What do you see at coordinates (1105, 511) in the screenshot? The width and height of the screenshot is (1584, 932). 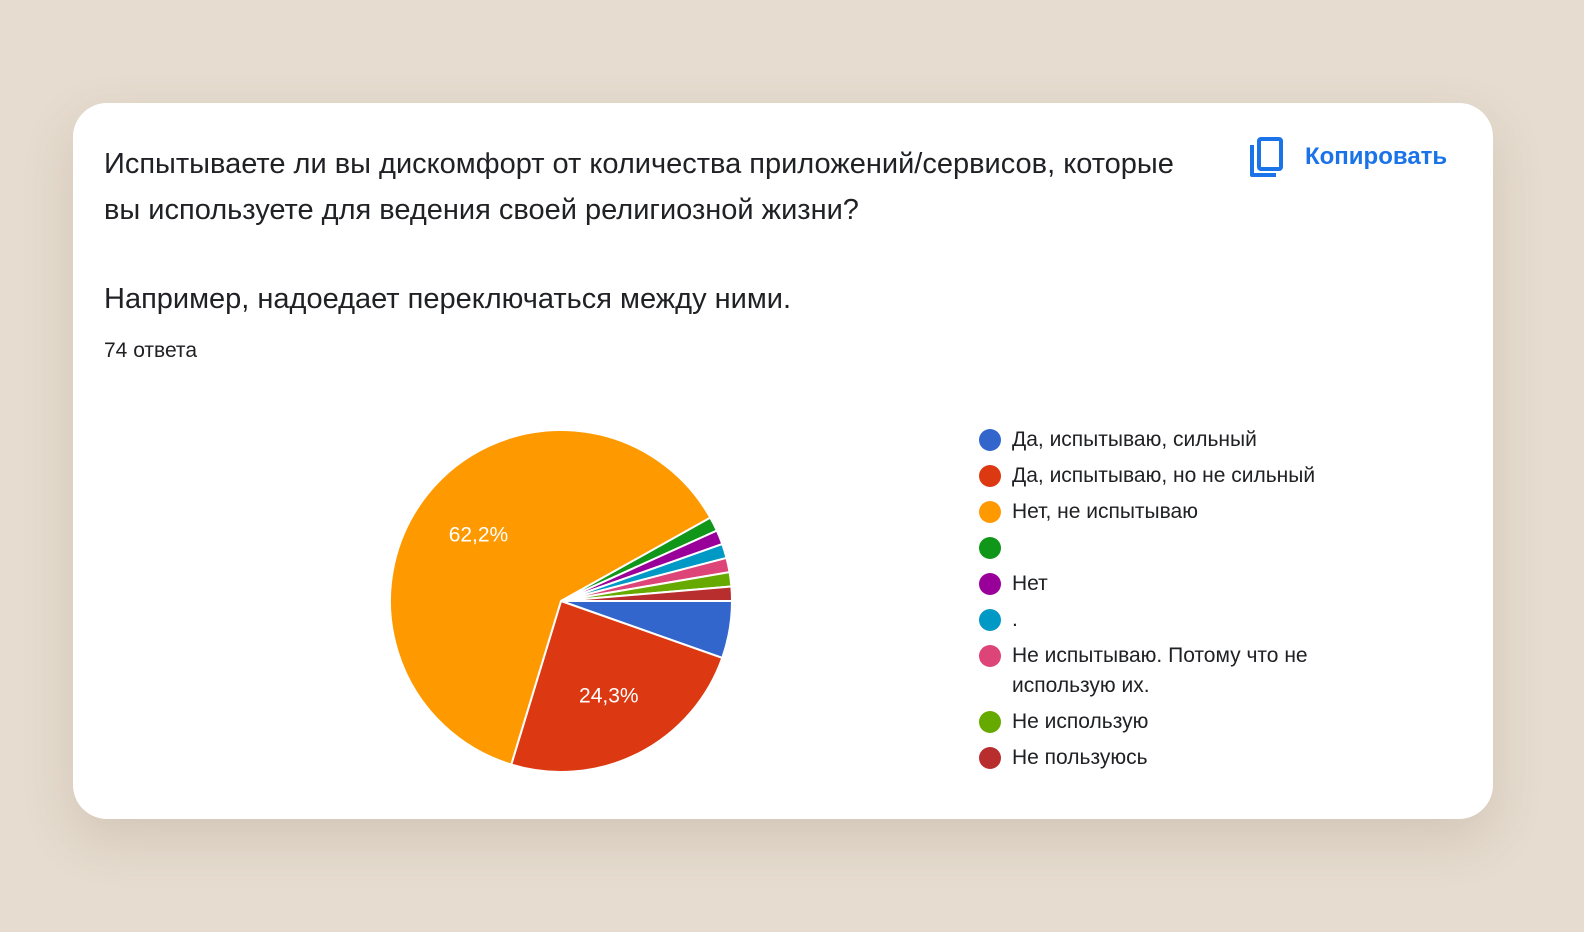 I see `legend-label: Нет, не испытываю` at bounding box center [1105, 511].